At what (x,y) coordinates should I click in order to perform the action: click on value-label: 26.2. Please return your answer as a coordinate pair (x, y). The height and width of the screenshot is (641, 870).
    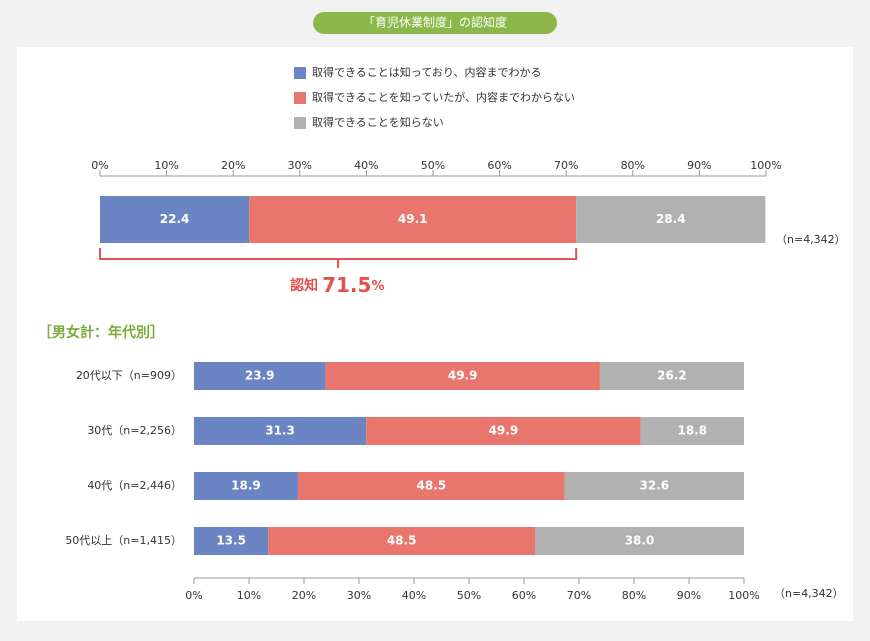
    Looking at the image, I should click on (672, 376).